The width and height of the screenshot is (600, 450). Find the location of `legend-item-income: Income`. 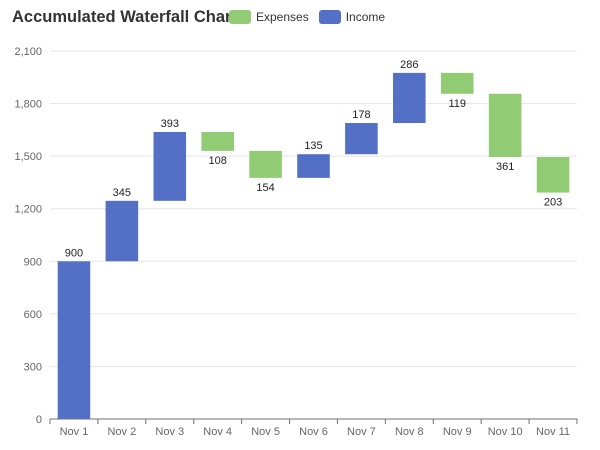

legend-item-income: Income is located at coordinates (352, 17).